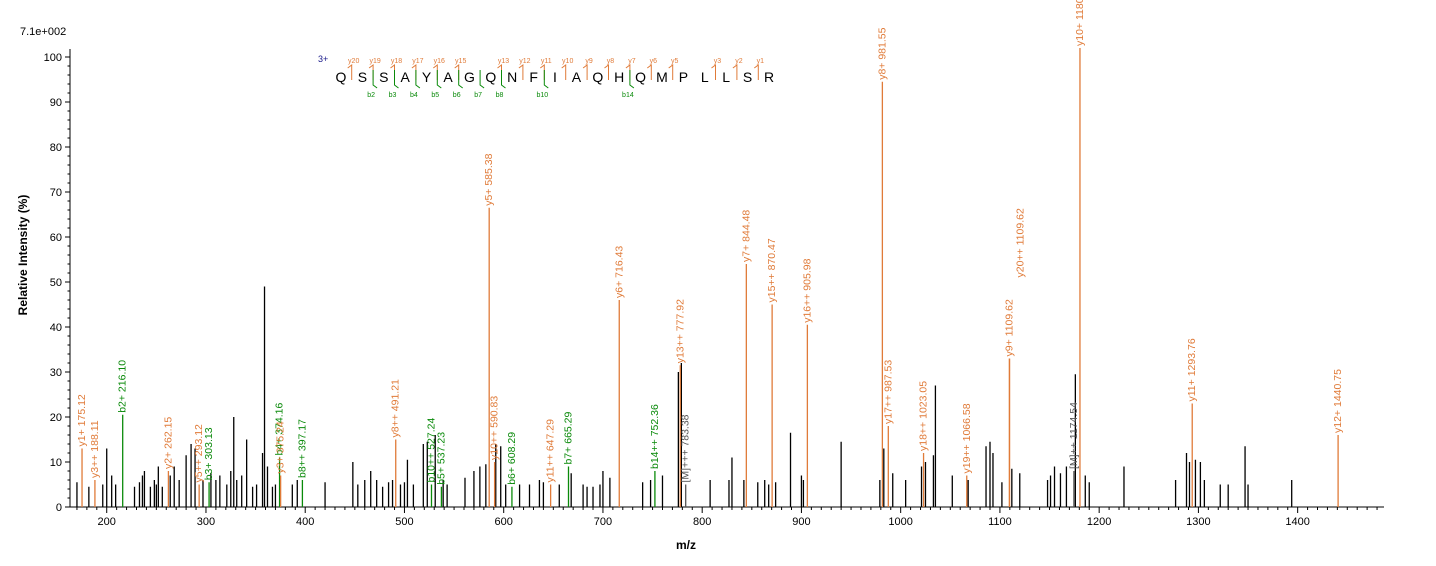  Describe the element at coordinates (53, 58) in the screenshot. I see `y-tick-label: 100` at that location.